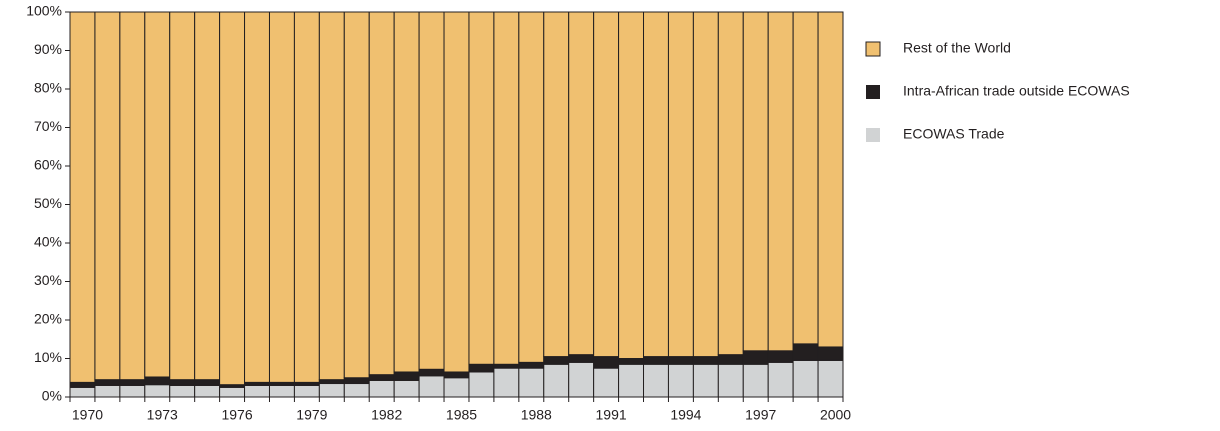 This screenshot has width=1220, height=431. I want to click on legend-label: Rest of the World, so click(957, 48).